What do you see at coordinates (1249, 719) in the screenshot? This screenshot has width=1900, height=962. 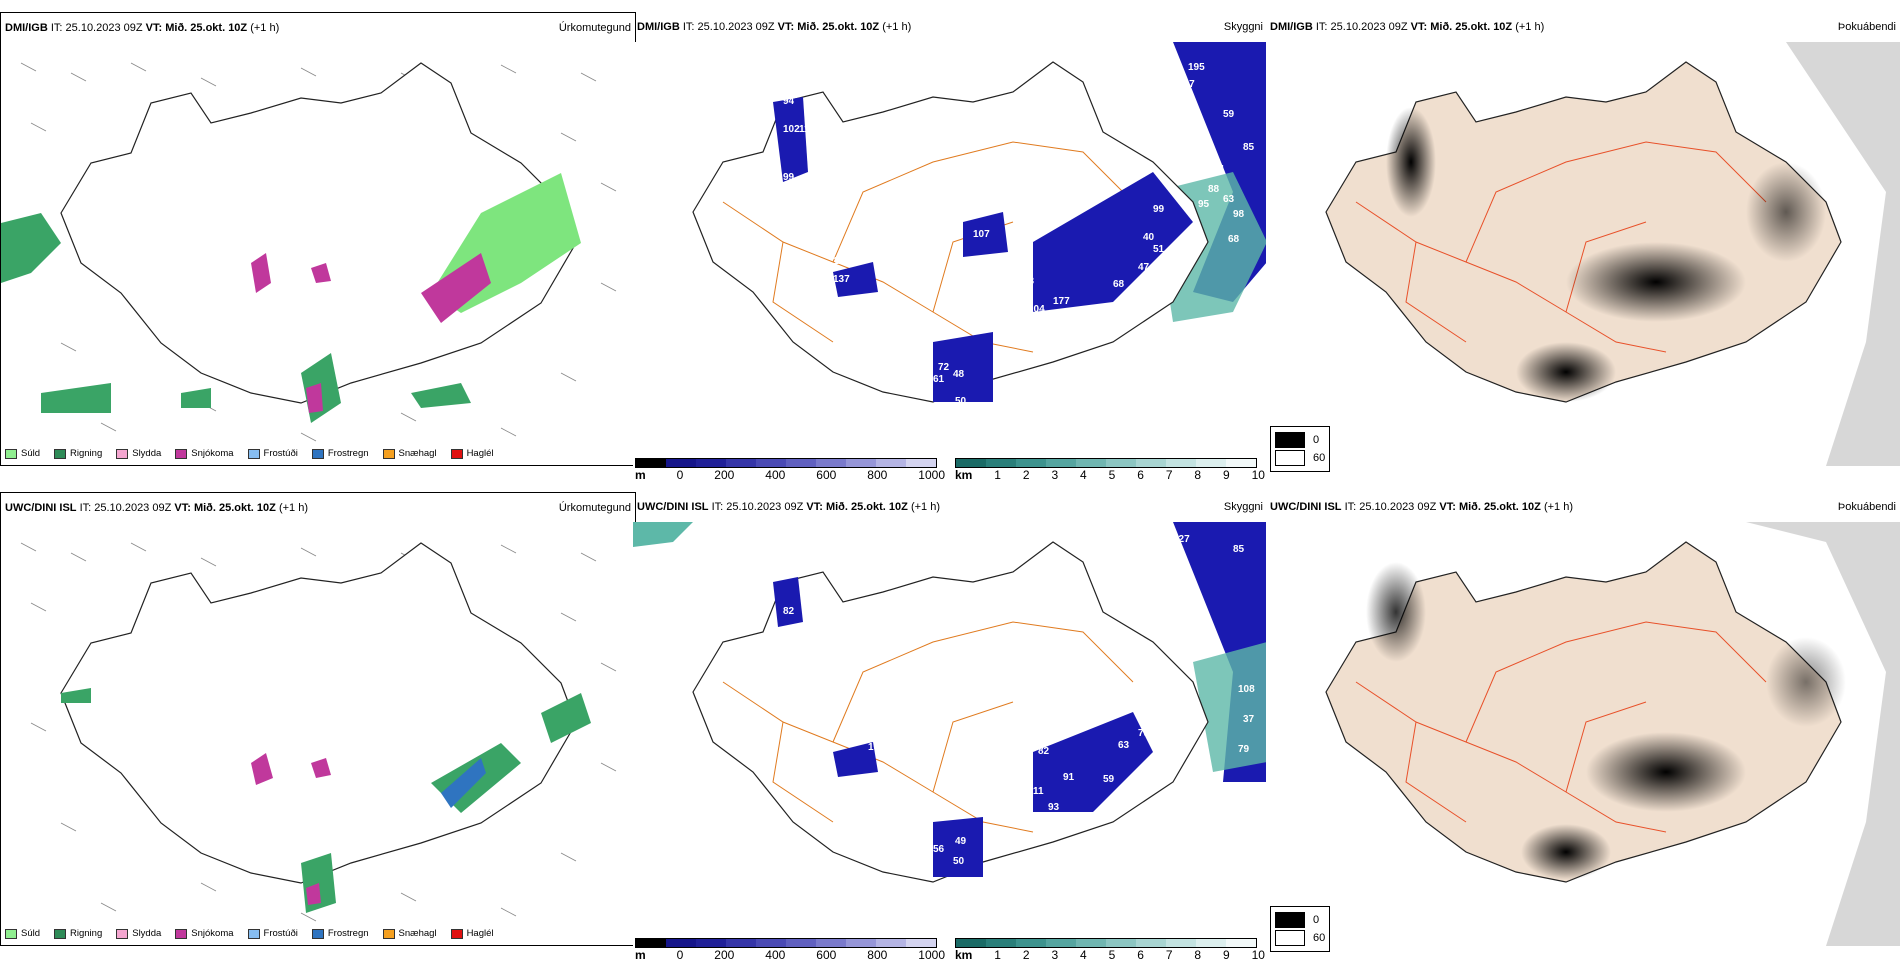 I see `visibility-value-label: 37` at bounding box center [1249, 719].